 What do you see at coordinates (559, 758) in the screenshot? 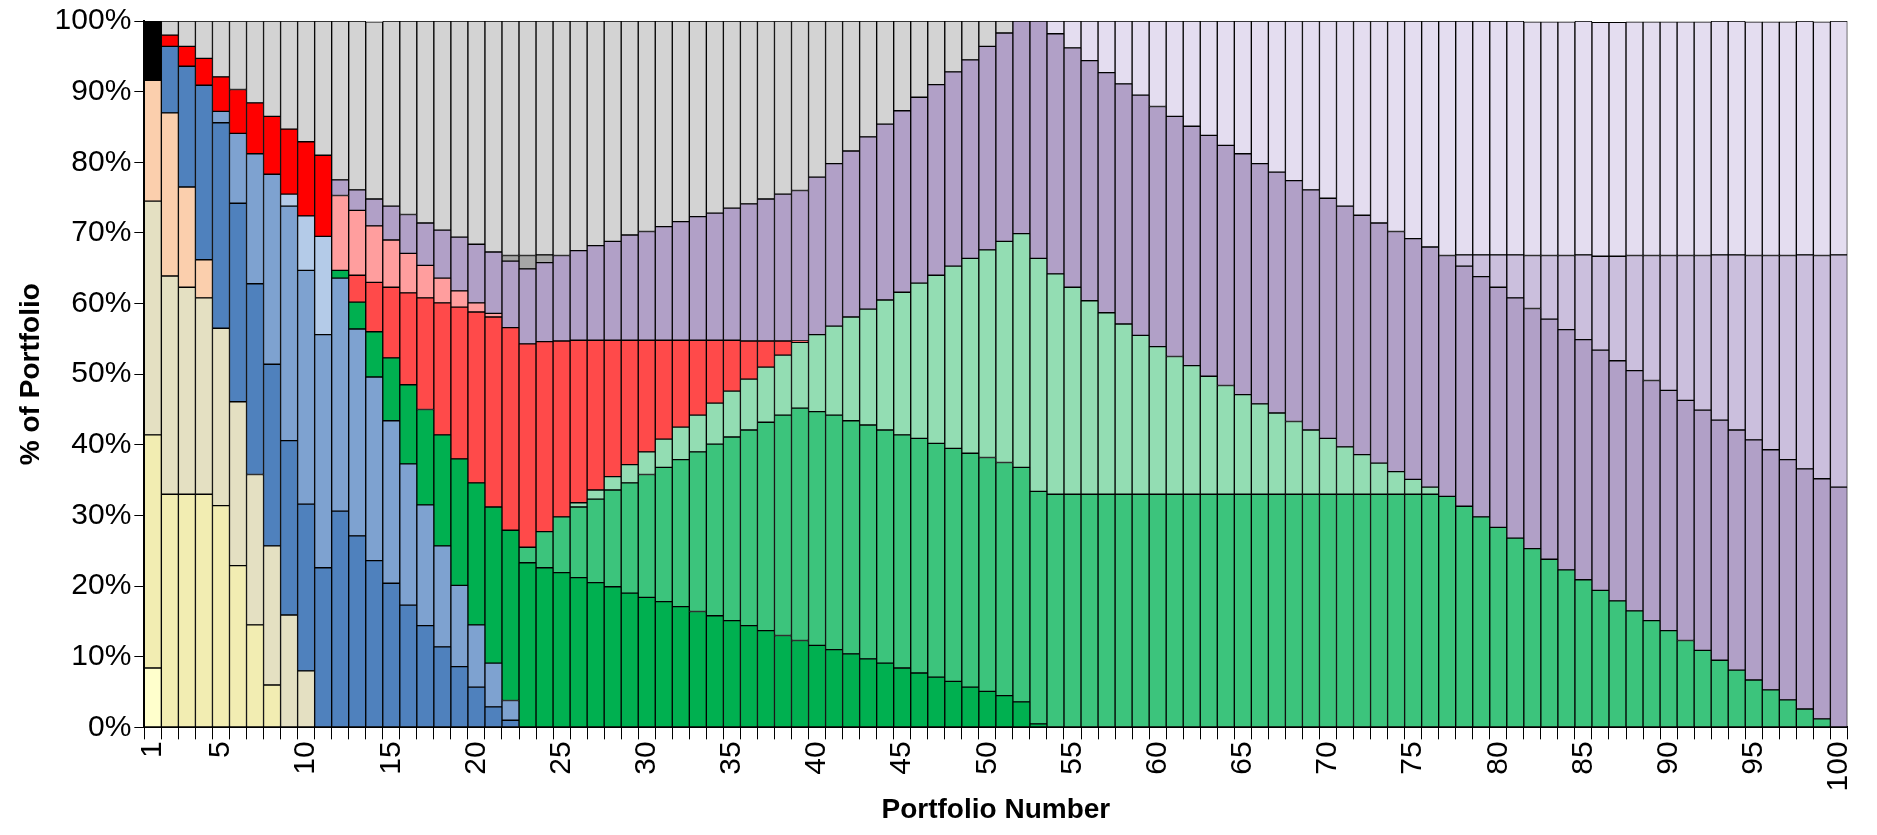
I see `x-tick-label: 25` at bounding box center [559, 758].